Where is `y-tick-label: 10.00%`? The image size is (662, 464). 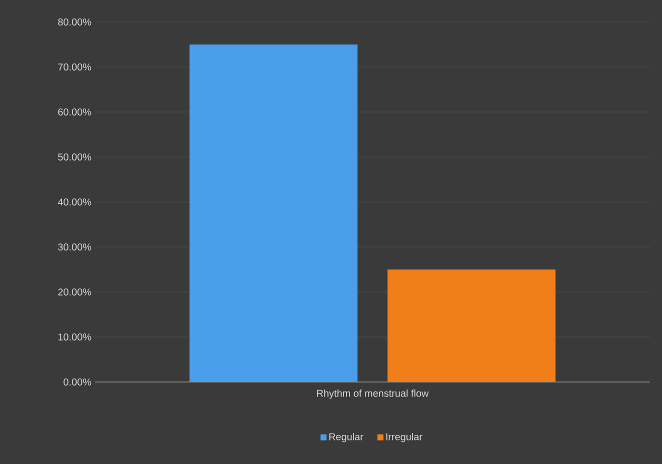 y-tick-label: 10.00% is located at coordinates (75, 337).